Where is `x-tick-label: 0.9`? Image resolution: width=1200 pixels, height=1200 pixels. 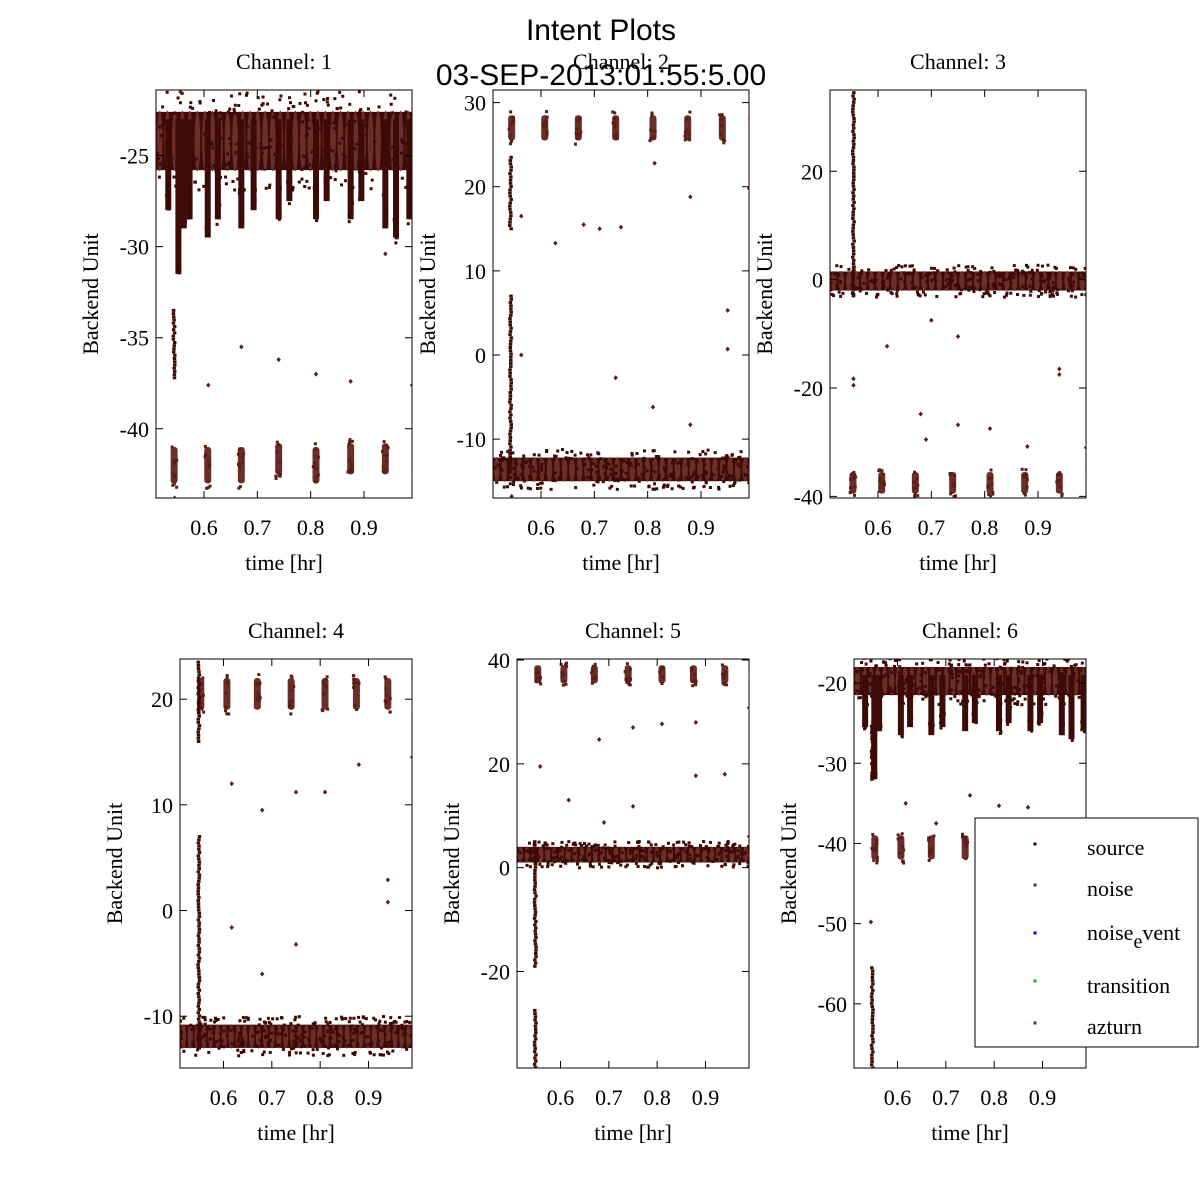
x-tick-label: 0.9 is located at coordinates (369, 1097).